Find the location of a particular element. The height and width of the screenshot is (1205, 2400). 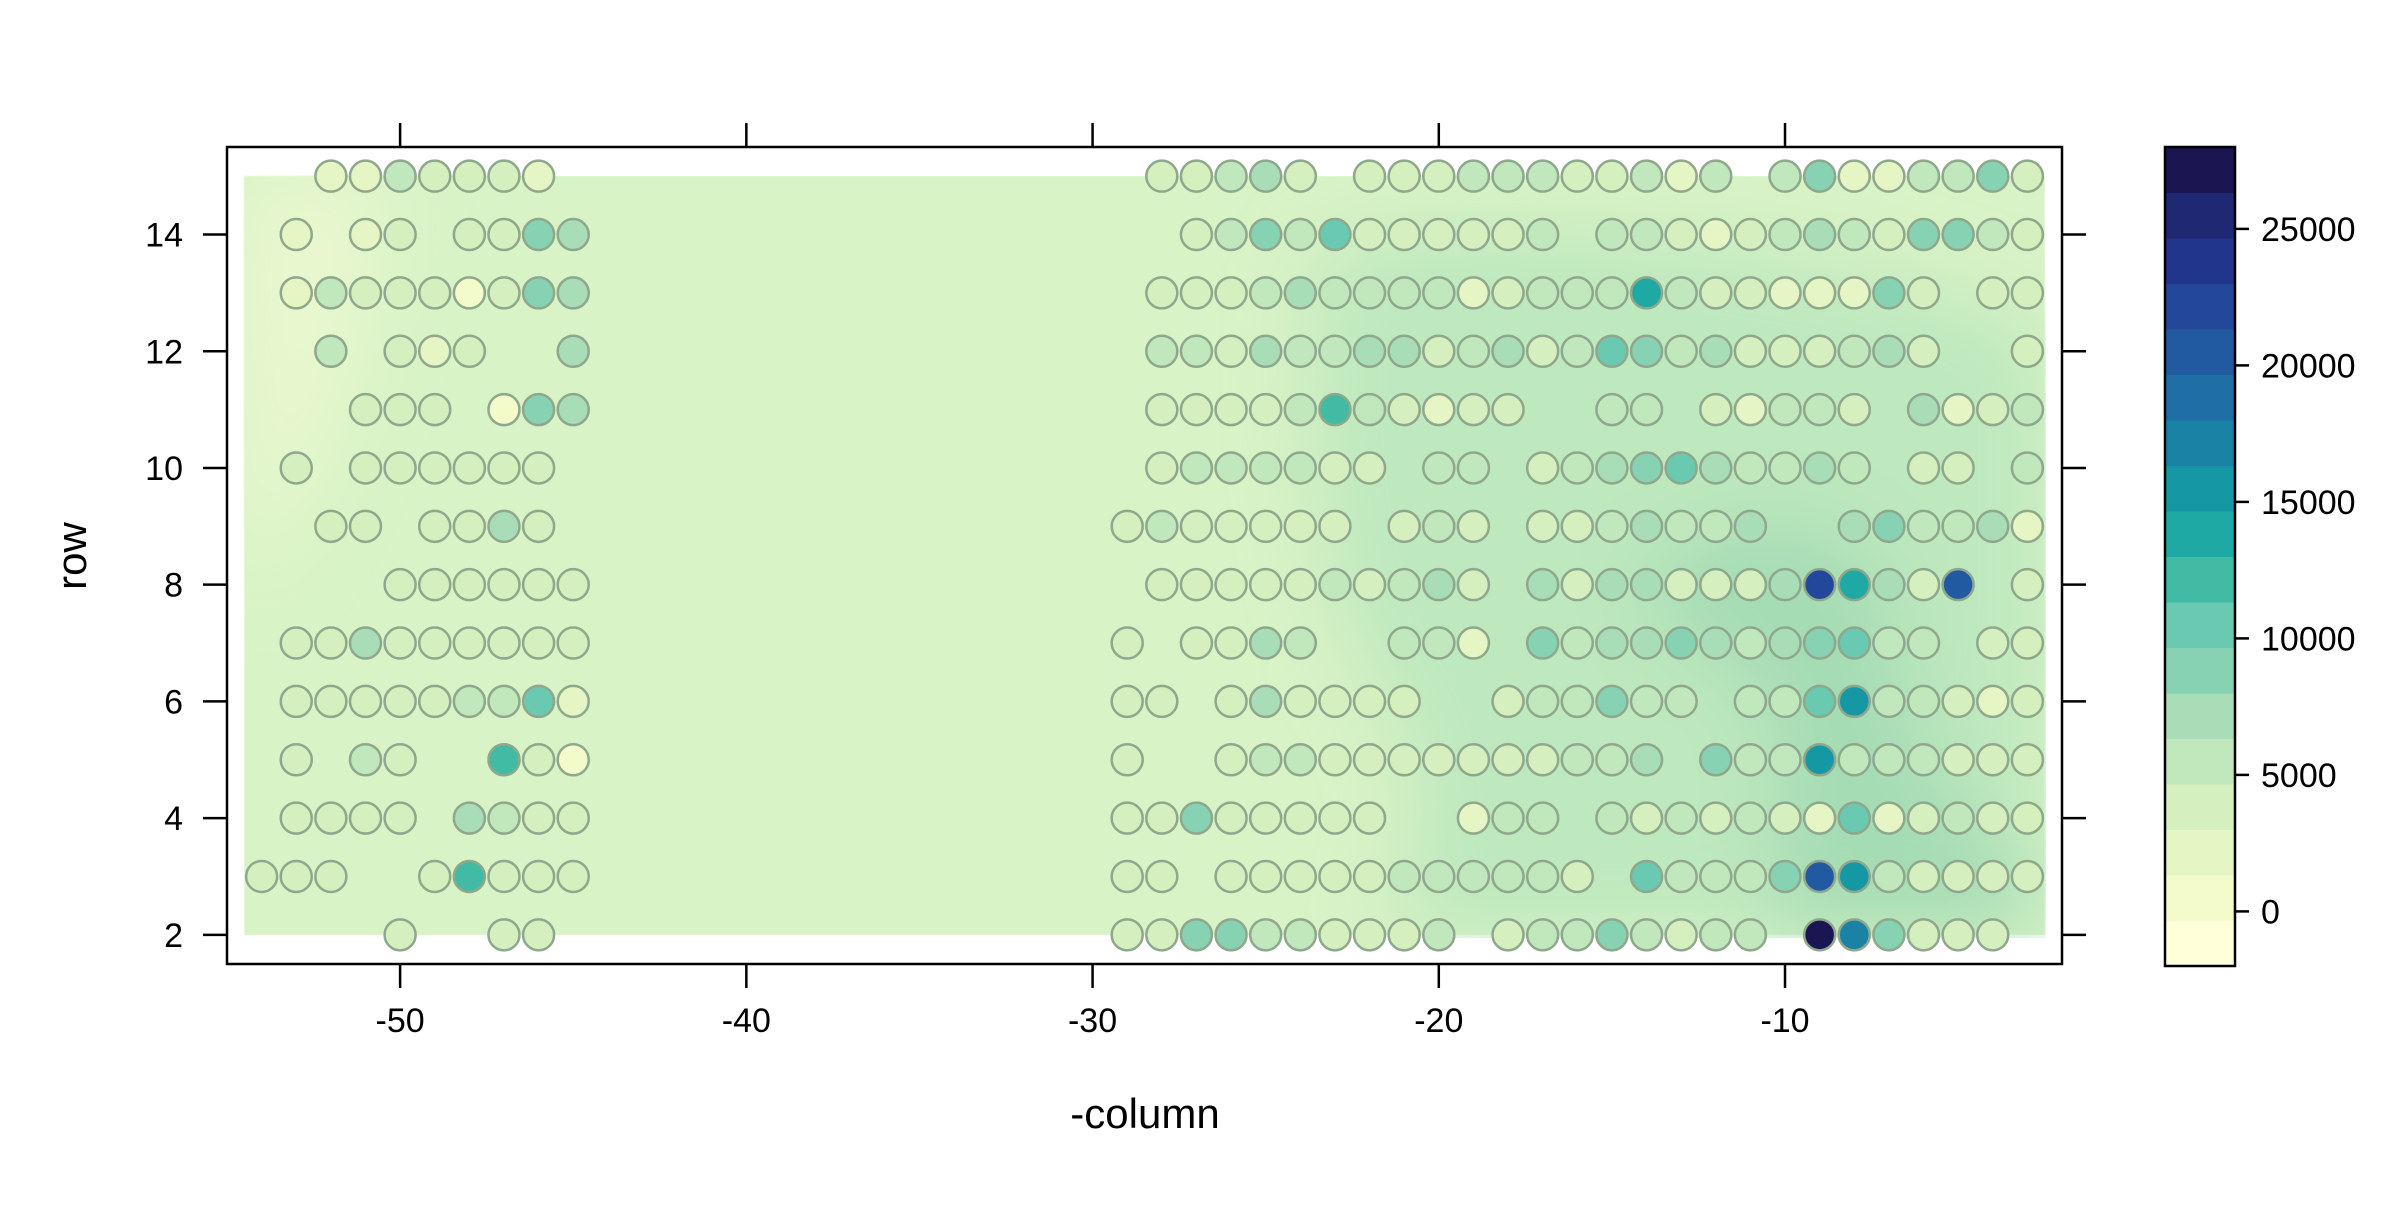

y-tick-label: 6 is located at coordinates (173, 702).